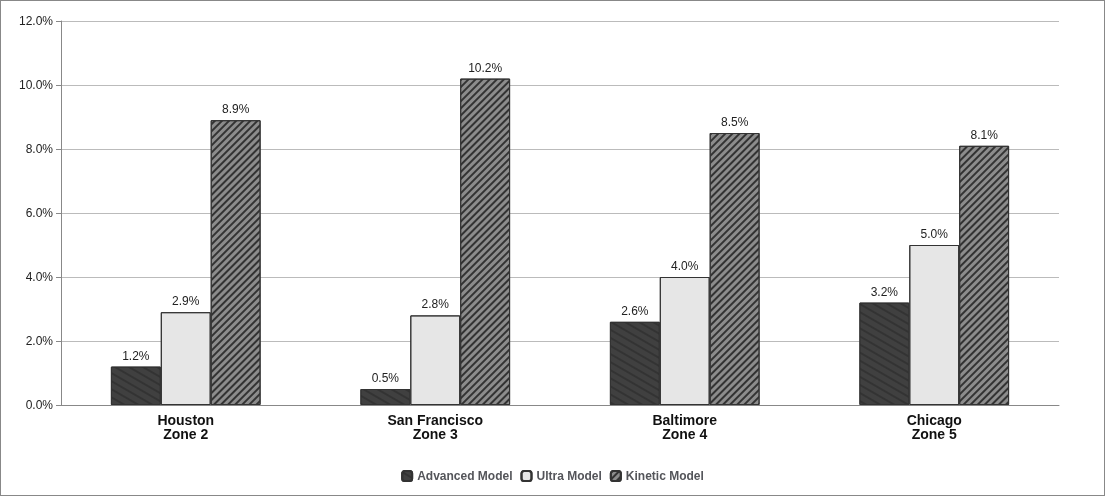  Describe the element at coordinates (39, 341) in the screenshot. I see `y-tick-label: 2.0%` at that location.